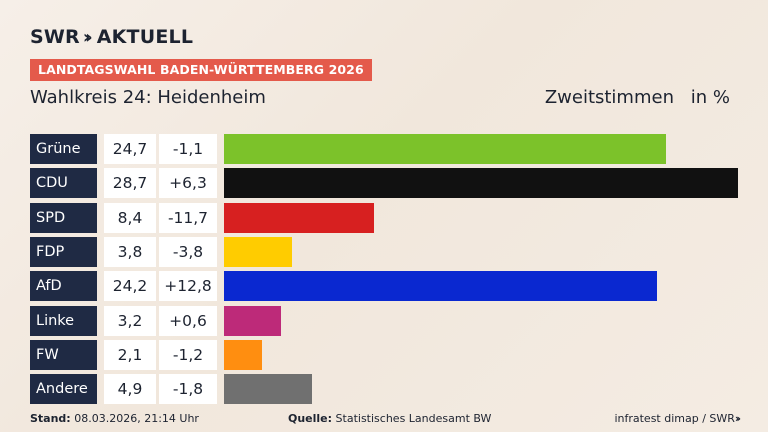 This screenshot has height=432, width=768. Describe the element at coordinates (50, 418) in the screenshot. I see `stand-label: Stand:` at that location.